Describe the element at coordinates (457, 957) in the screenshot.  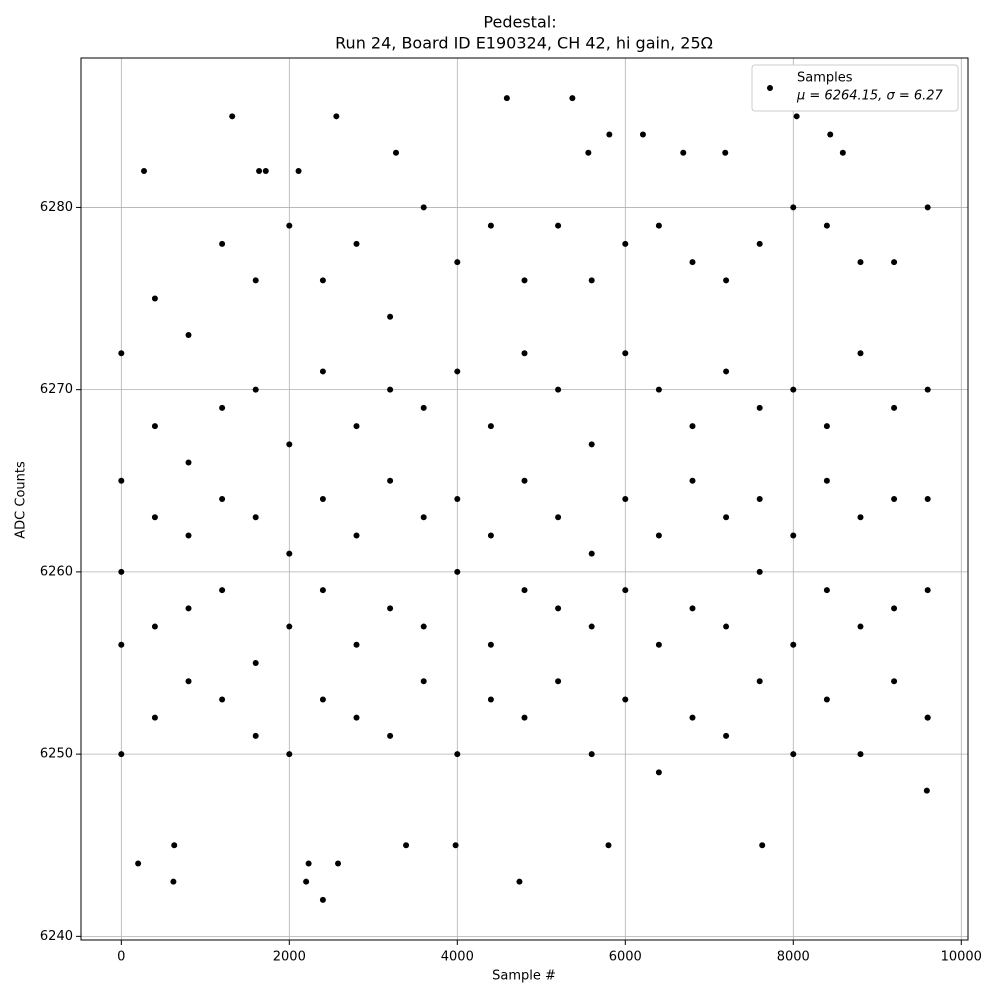
I see `x-tick-label: 4000` at that location.